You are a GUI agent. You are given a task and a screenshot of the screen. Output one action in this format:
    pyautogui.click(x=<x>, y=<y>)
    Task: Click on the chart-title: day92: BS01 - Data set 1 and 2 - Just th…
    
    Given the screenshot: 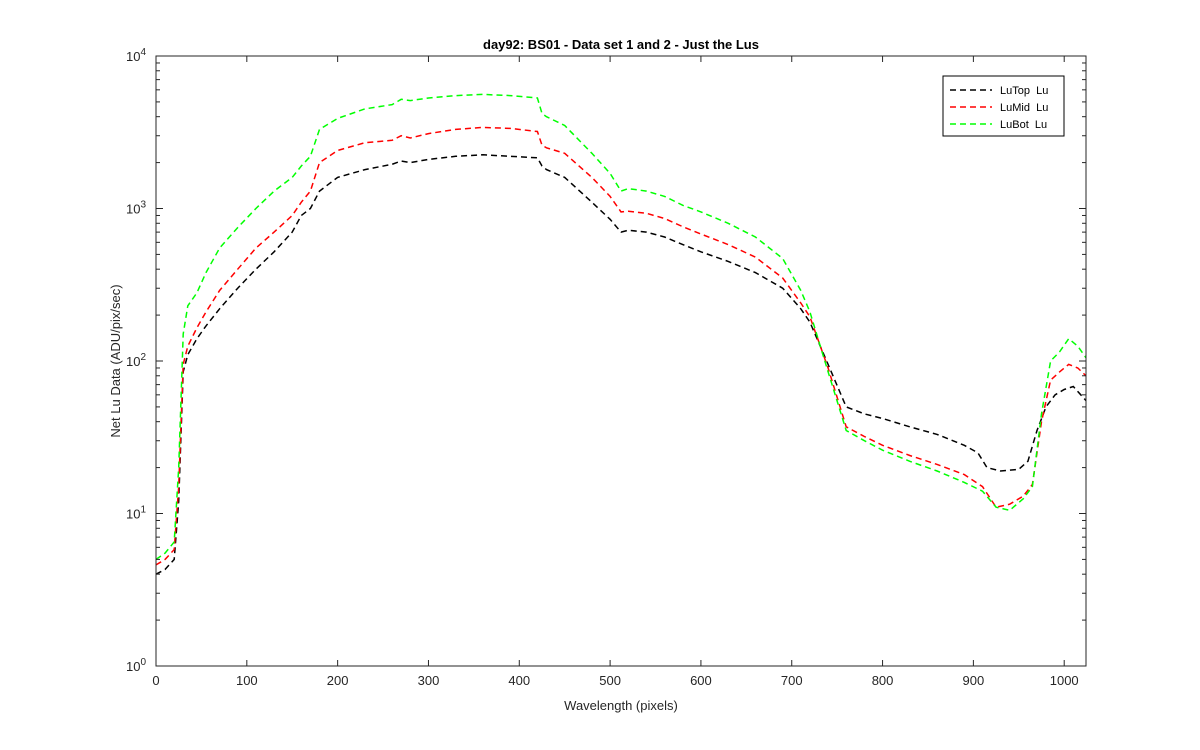 What is the action you would take?
    pyautogui.click(x=621, y=44)
    